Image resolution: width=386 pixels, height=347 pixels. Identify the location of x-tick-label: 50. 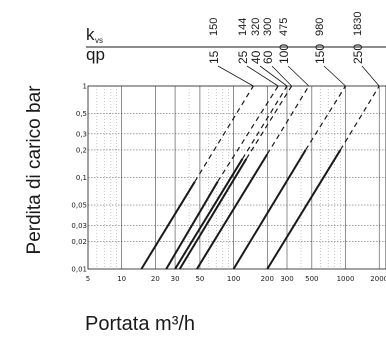
(199, 279).